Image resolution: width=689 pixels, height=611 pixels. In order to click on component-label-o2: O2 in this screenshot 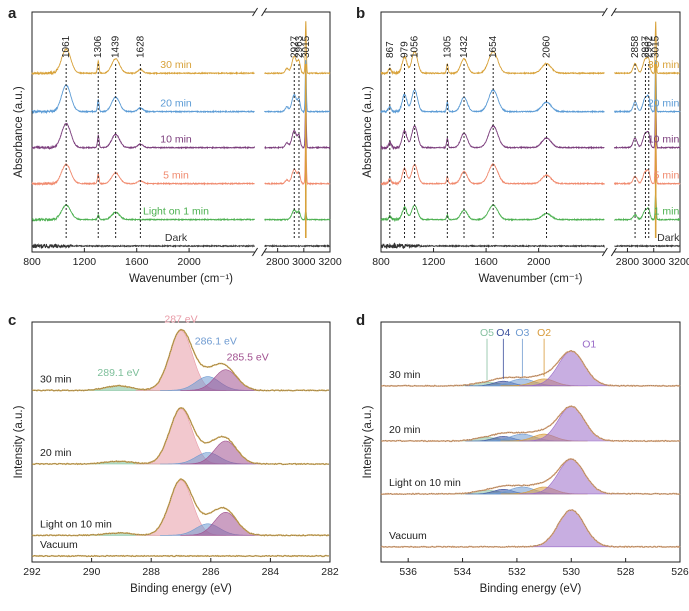, I will do `click(544, 333)`.